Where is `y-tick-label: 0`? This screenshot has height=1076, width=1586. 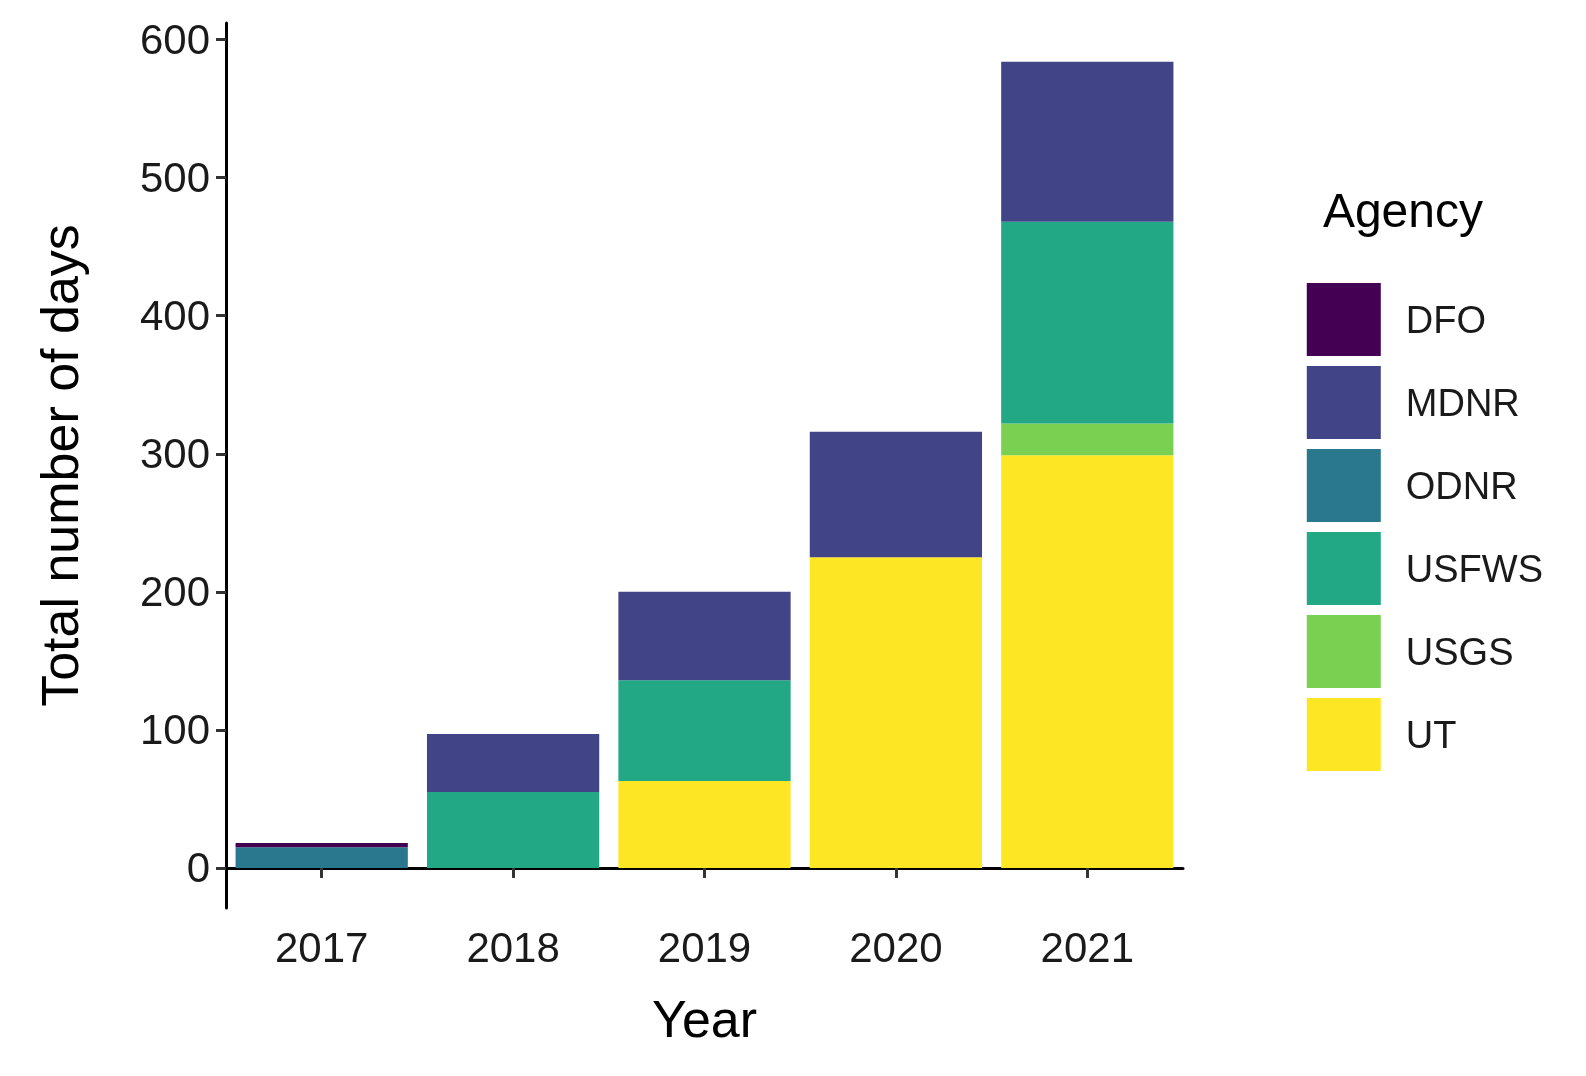
y-tick-label: 0 is located at coordinates (198, 868).